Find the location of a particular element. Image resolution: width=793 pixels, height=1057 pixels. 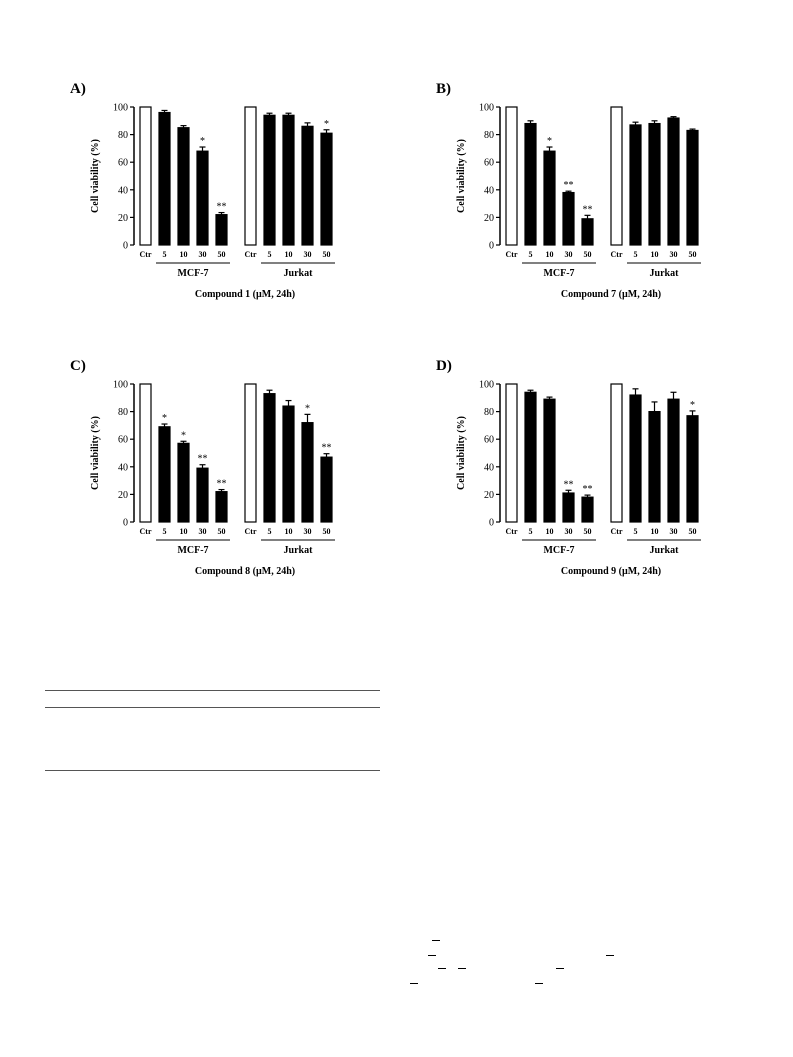

x-axis-label: Compound 1 (µM, 24h) is located at coordinates (245, 294).